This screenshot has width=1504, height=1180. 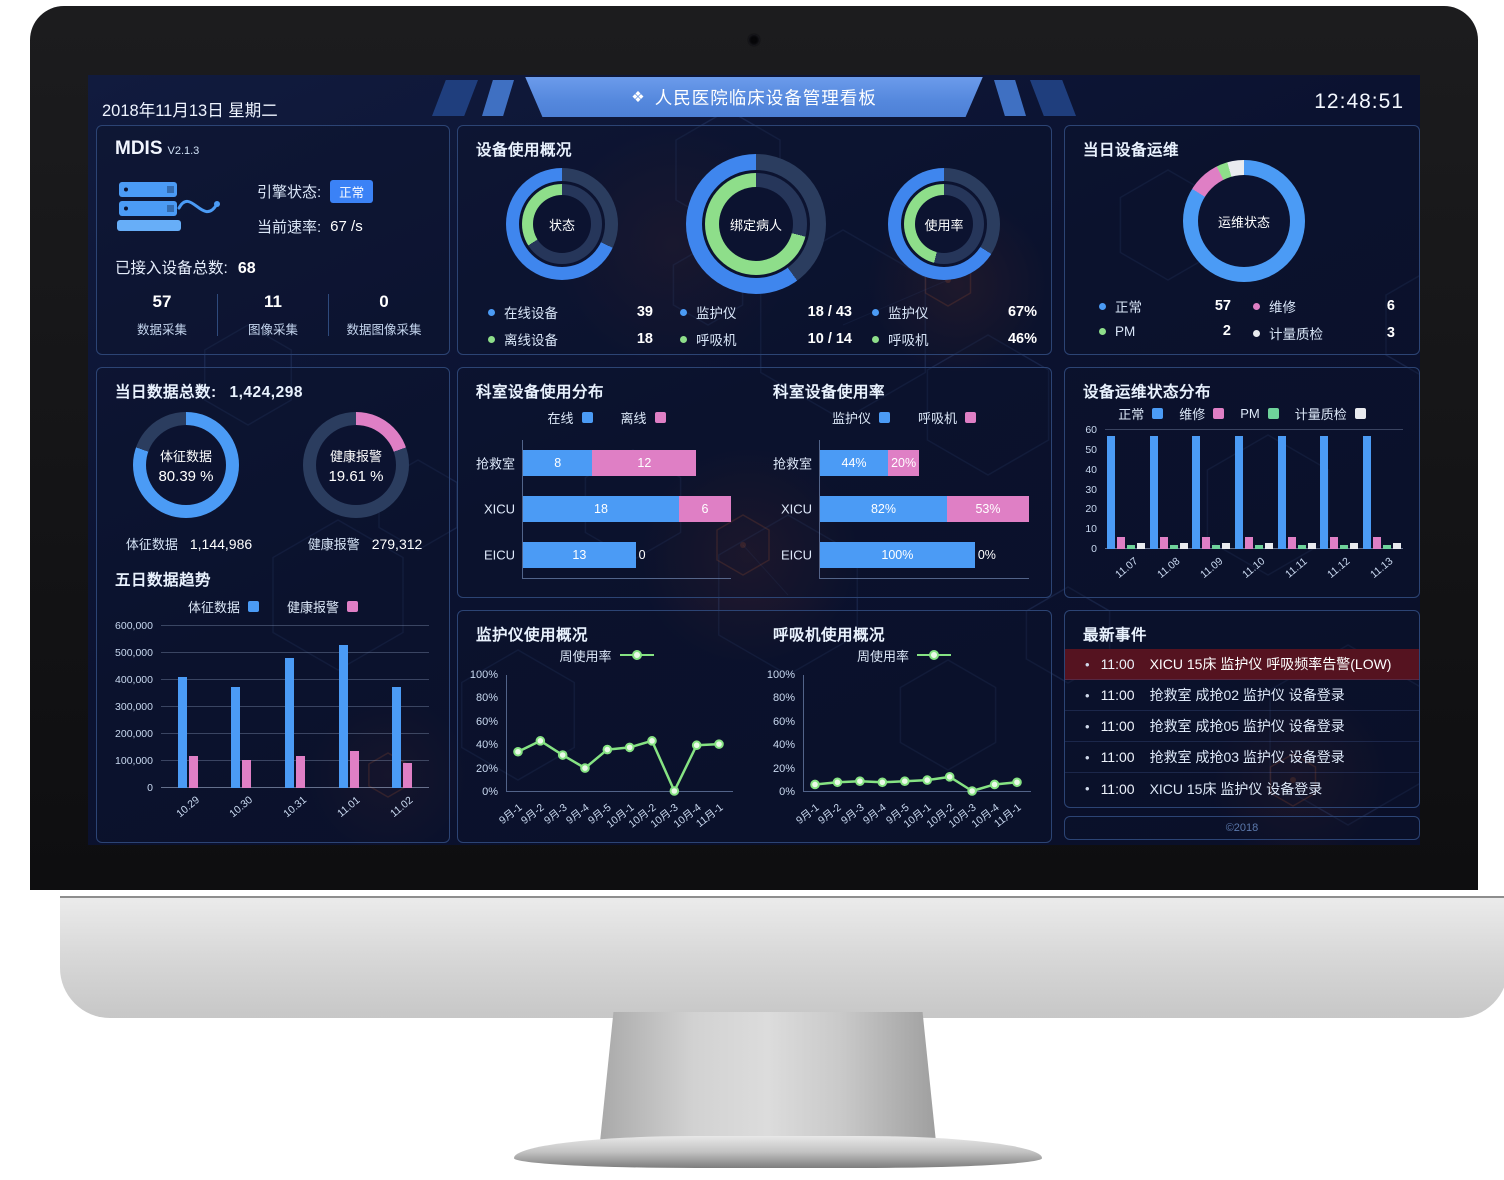 What do you see at coordinates (1324, 333) in the screenshot?
I see `legend-item: 计量质检 3` at bounding box center [1324, 333].